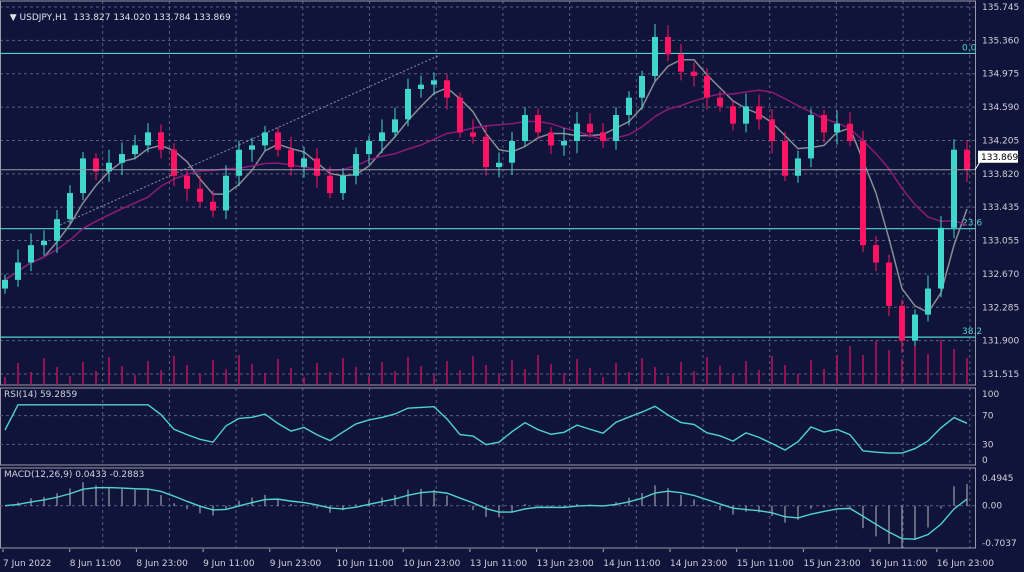 This screenshot has width=1024, height=572. I want to click on current-price-tag, so click(998, 156).